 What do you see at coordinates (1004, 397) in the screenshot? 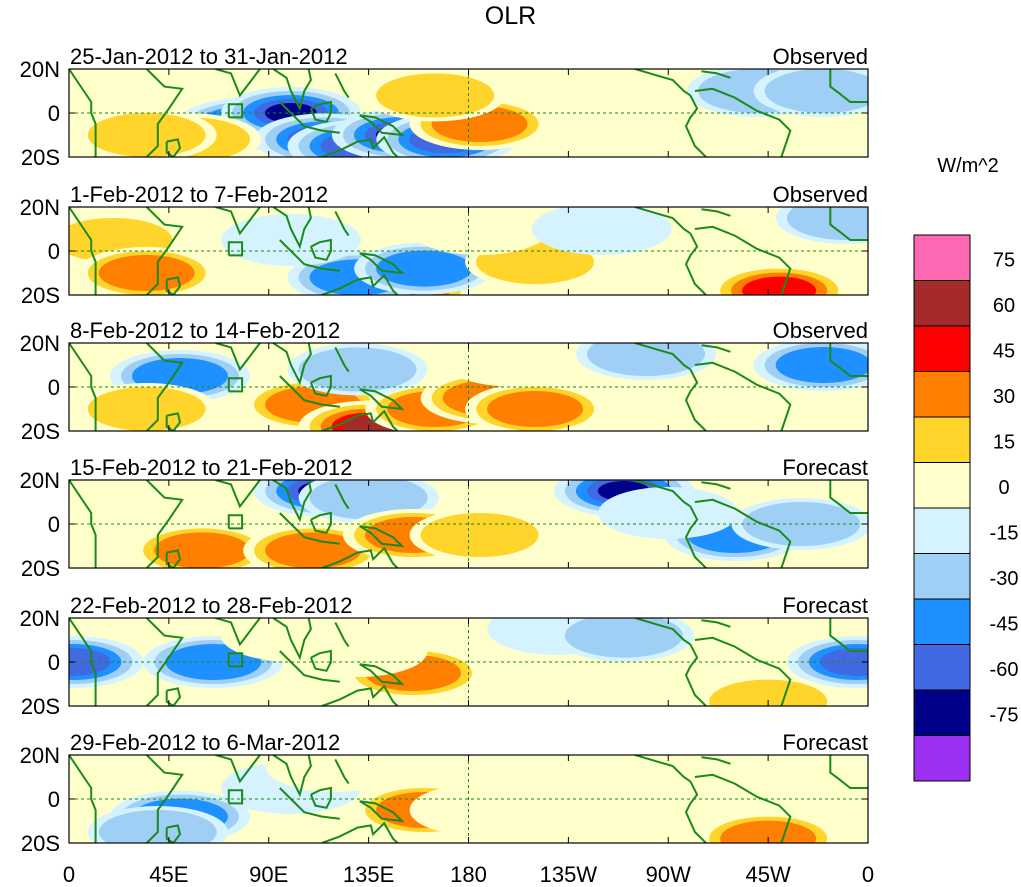
I see `colorbar-label: 30` at bounding box center [1004, 397].